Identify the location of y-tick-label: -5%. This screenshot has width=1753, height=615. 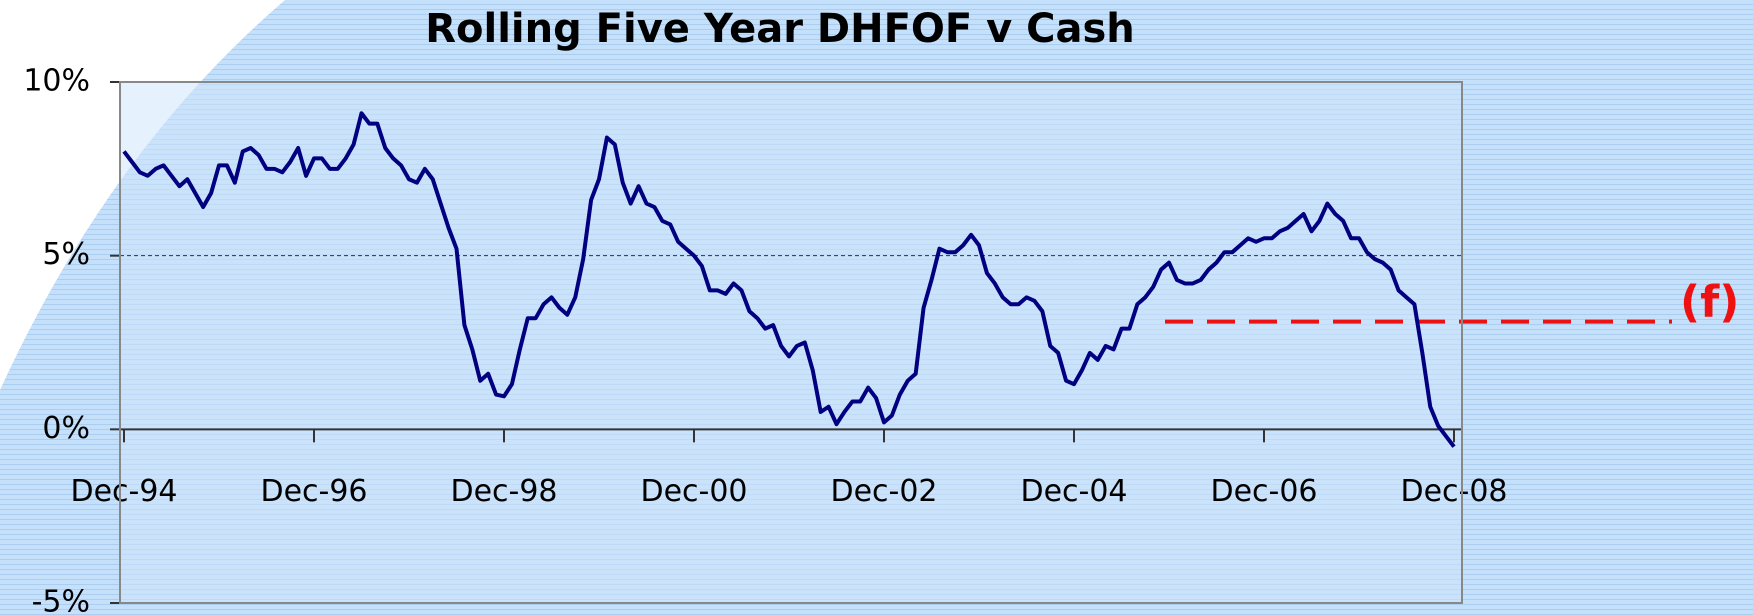
(61, 600).